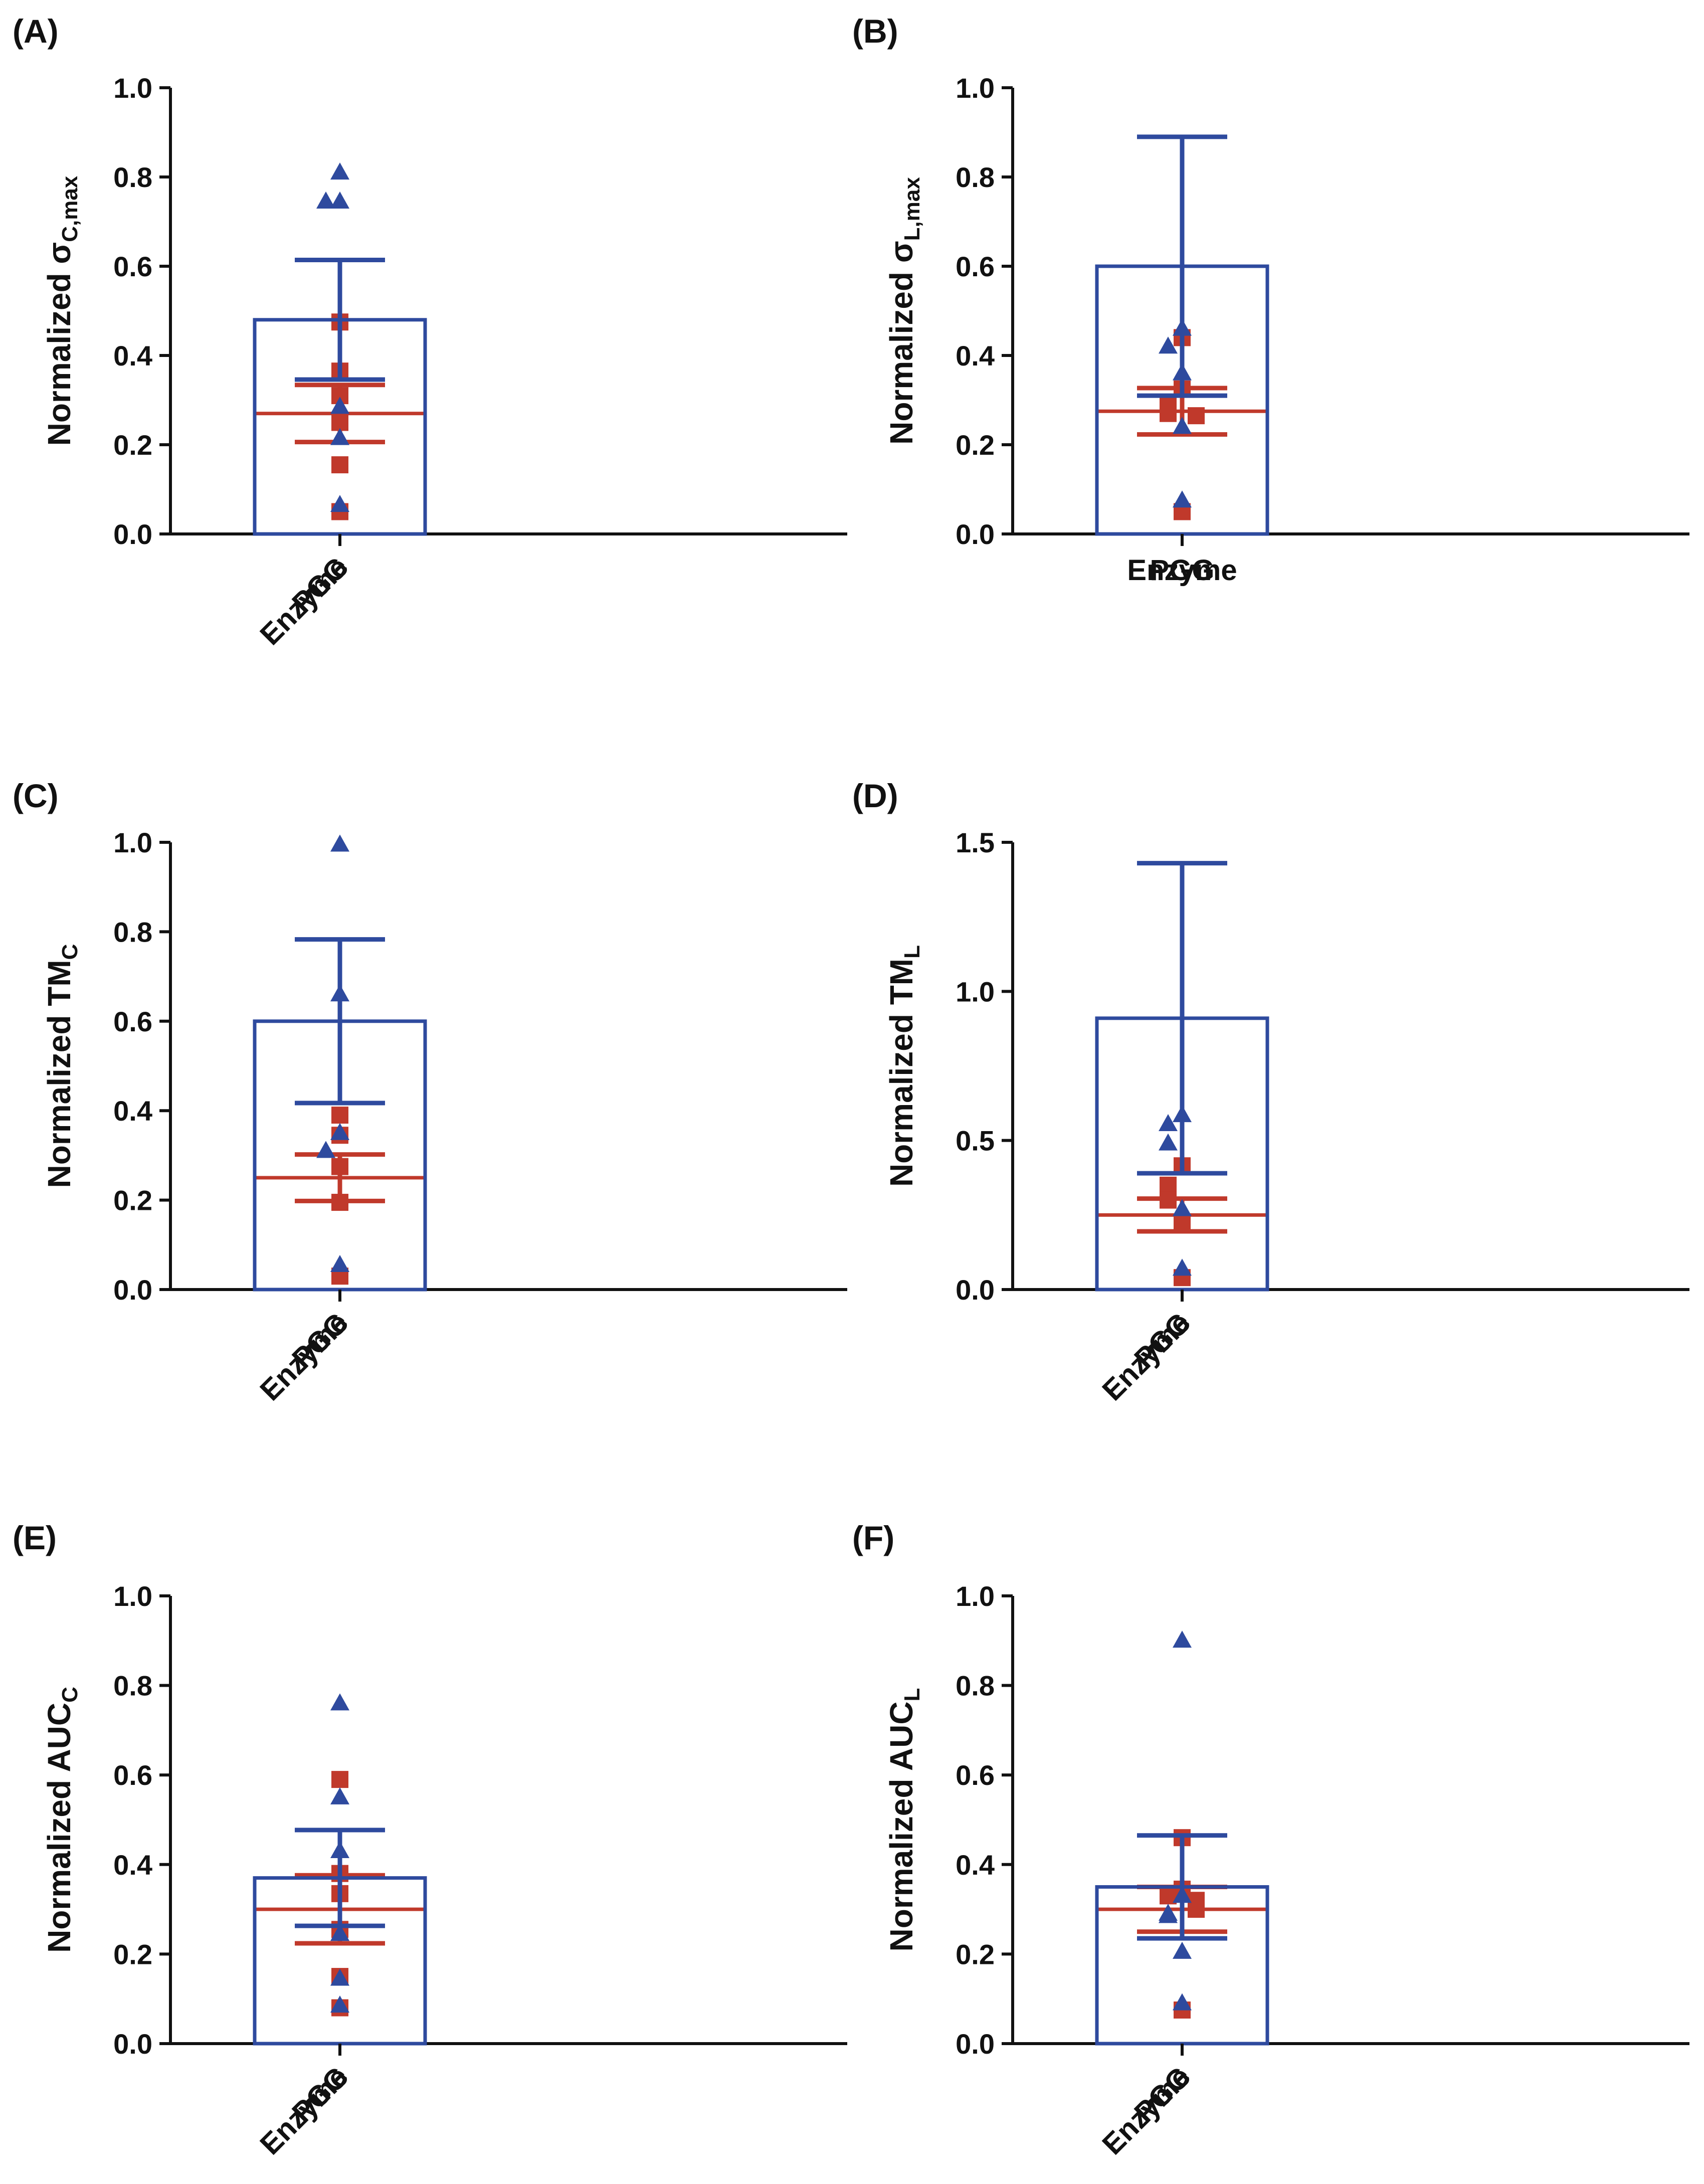 The width and height of the screenshot is (1704, 2184). What do you see at coordinates (70, 208) in the screenshot?
I see `y-axis-title-subscript: C,max` at bounding box center [70, 208].